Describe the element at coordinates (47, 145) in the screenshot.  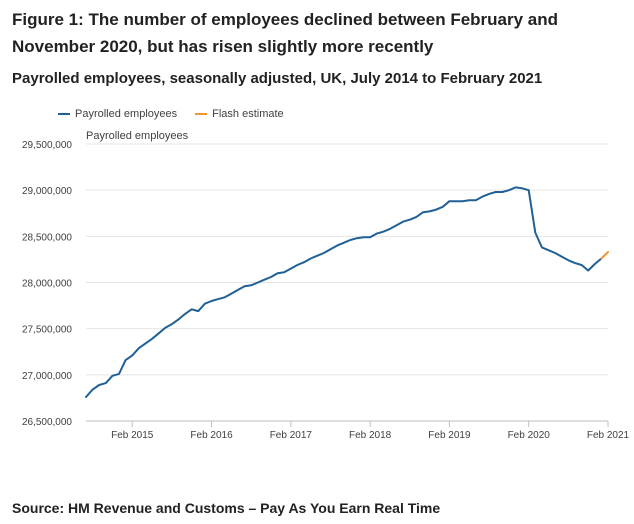
I see `y-tick-label: 29,500,000` at that location.